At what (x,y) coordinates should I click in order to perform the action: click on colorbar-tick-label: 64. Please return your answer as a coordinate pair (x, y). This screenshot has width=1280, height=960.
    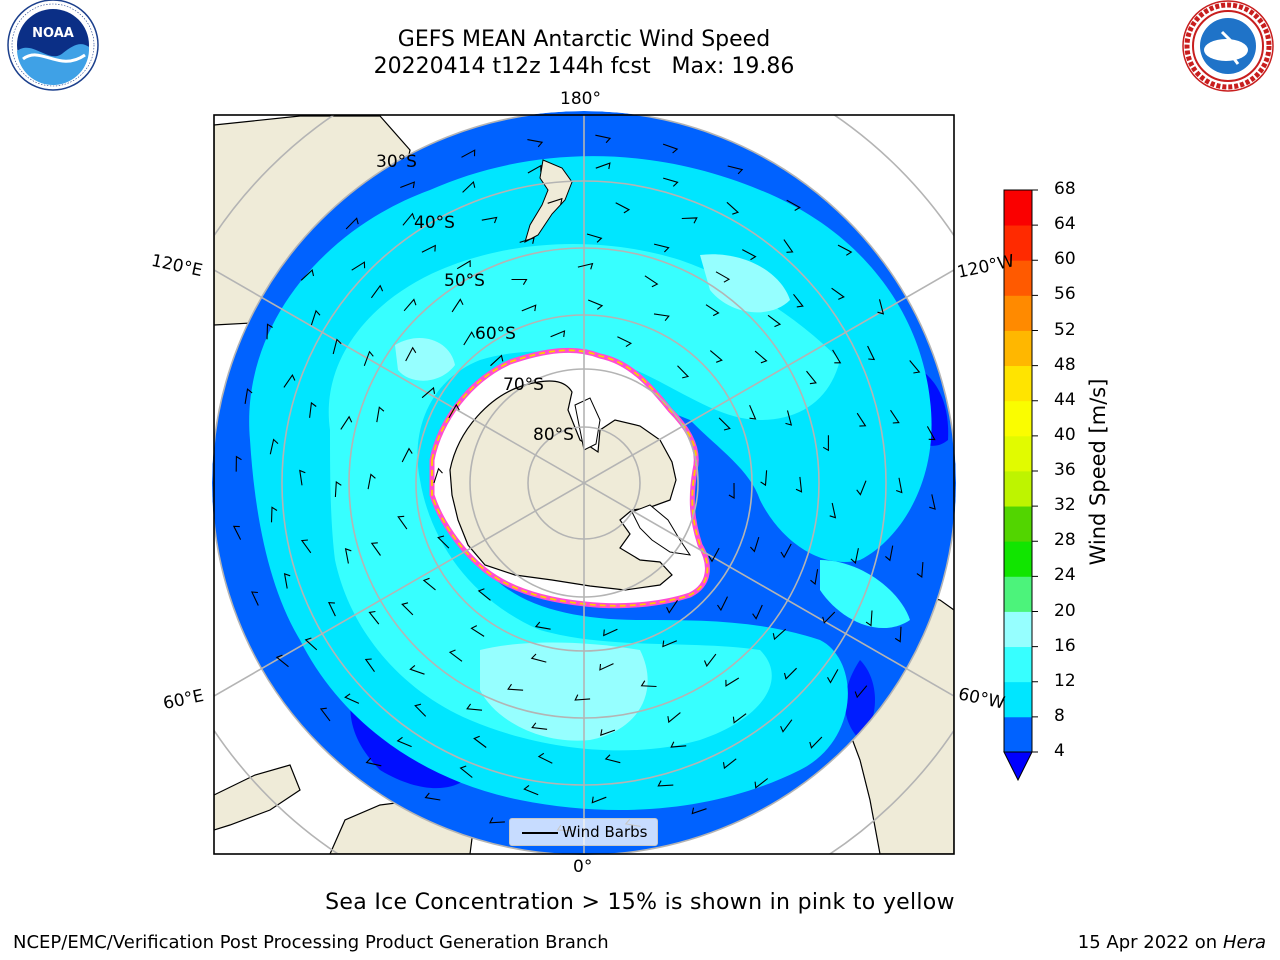
    Looking at the image, I should click on (1065, 224).